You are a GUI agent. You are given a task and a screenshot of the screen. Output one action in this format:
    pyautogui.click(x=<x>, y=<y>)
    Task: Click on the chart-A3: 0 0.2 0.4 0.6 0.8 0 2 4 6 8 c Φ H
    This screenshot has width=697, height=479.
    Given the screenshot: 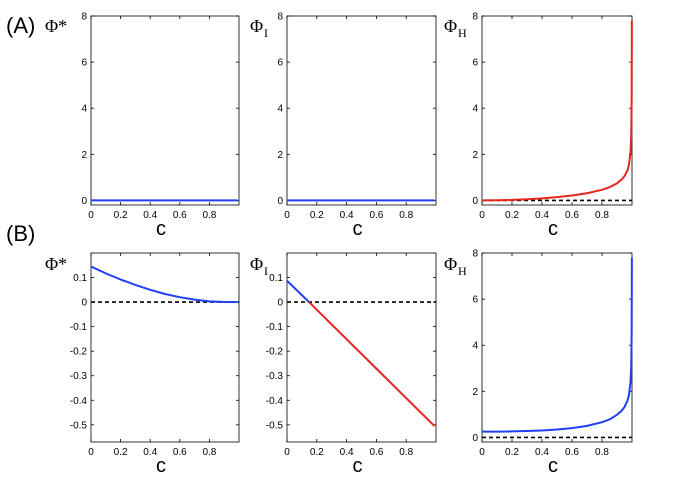 What is the action you would take?
    pyautogui.click(x=538, y=126)
    